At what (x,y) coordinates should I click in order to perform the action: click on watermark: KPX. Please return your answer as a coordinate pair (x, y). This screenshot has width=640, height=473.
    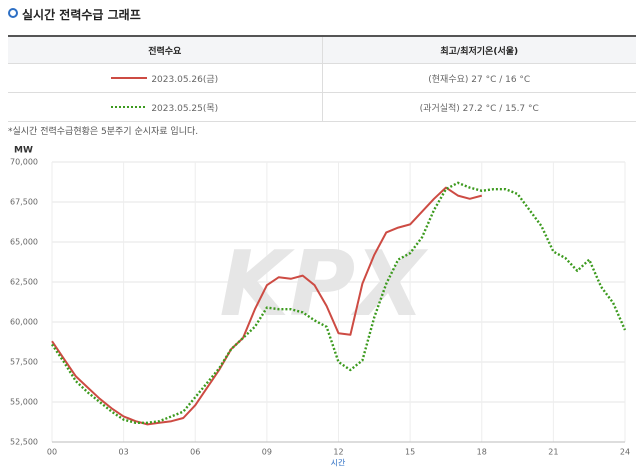
    Looking at the image, I should click on (324, 284).